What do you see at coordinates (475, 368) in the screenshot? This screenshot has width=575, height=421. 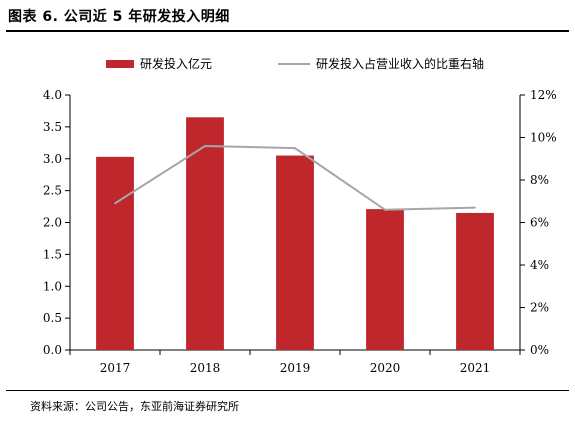 I see `x-tick-label: 2021` at bounding box center [475, 368].